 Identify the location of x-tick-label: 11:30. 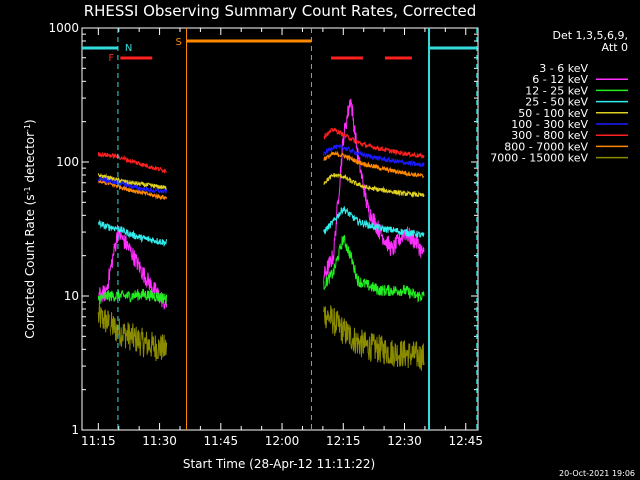
(159, 441).